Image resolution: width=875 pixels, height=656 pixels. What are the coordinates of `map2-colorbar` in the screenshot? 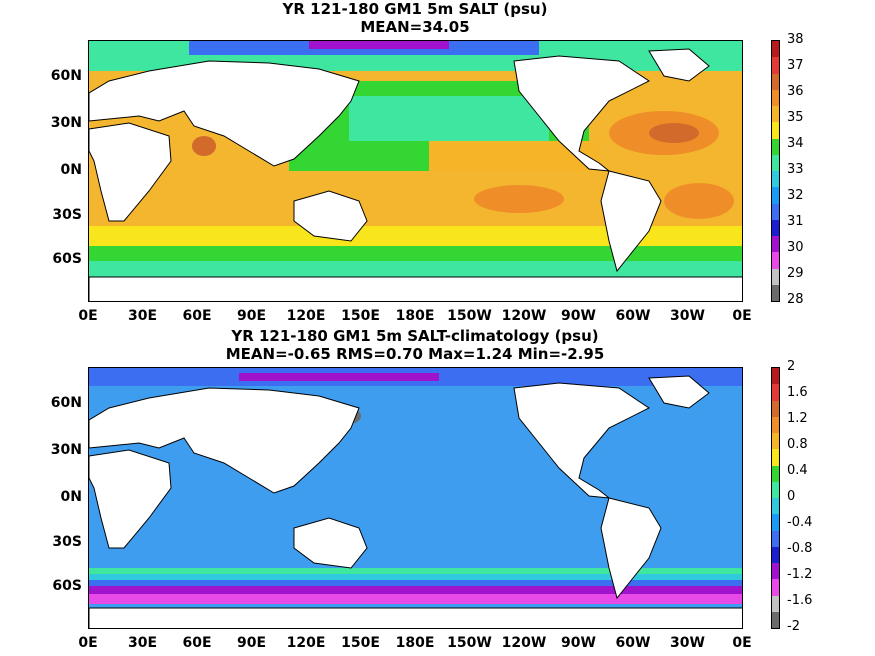 It's located at (775, 498).